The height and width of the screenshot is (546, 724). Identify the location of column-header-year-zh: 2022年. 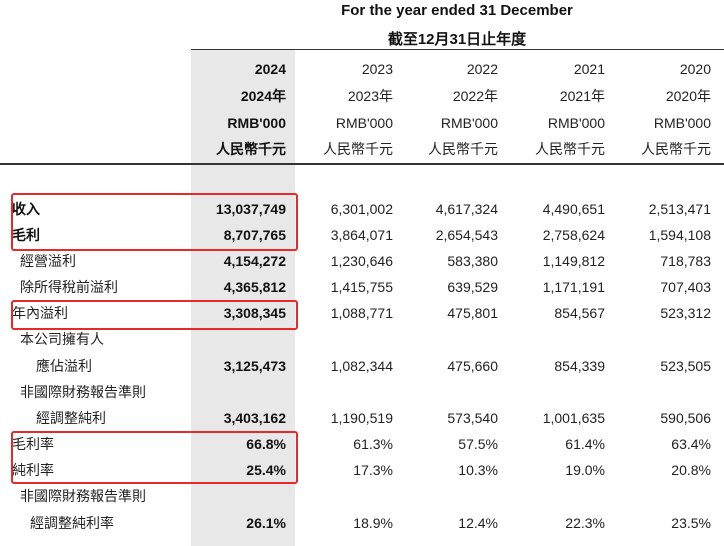
(475, 96).